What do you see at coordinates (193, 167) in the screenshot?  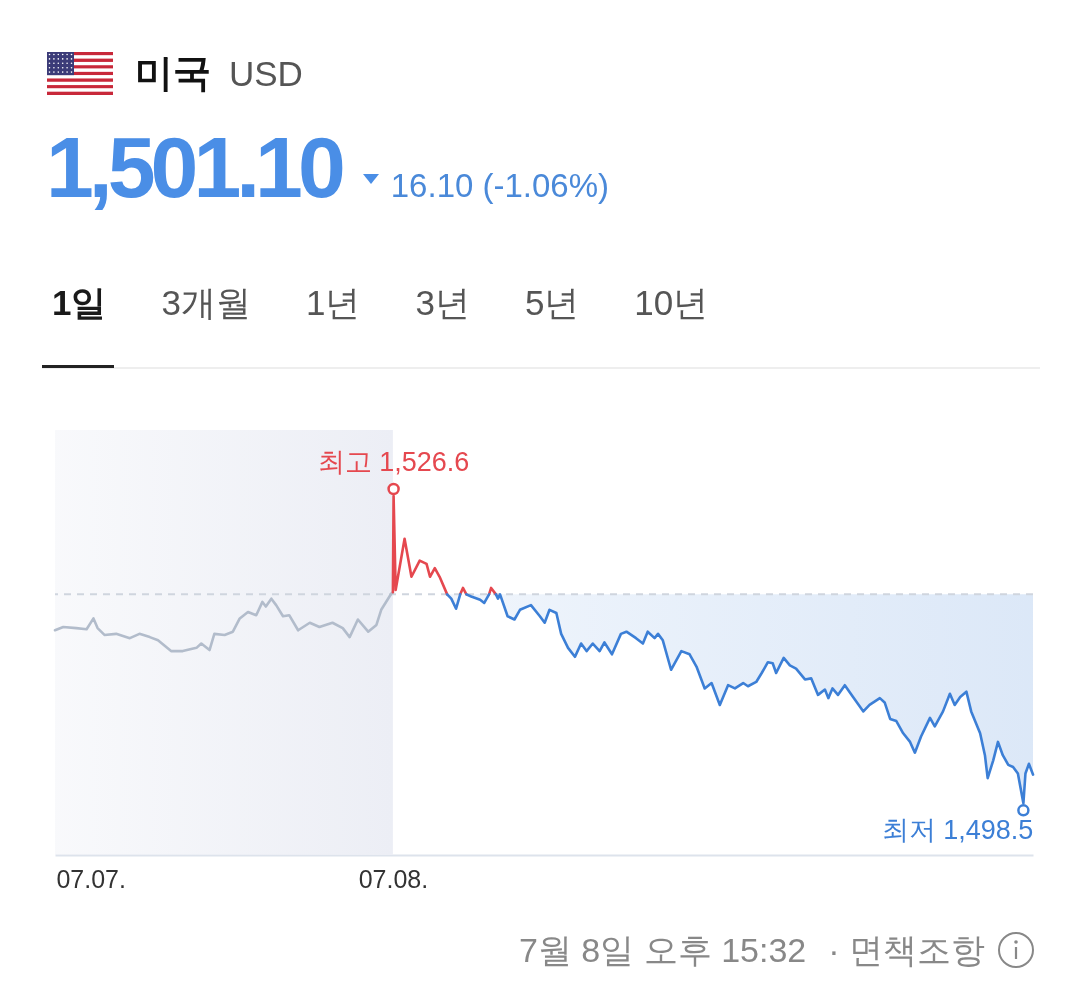 I see `text: 1,501.10` at bounding box center [193, 167].